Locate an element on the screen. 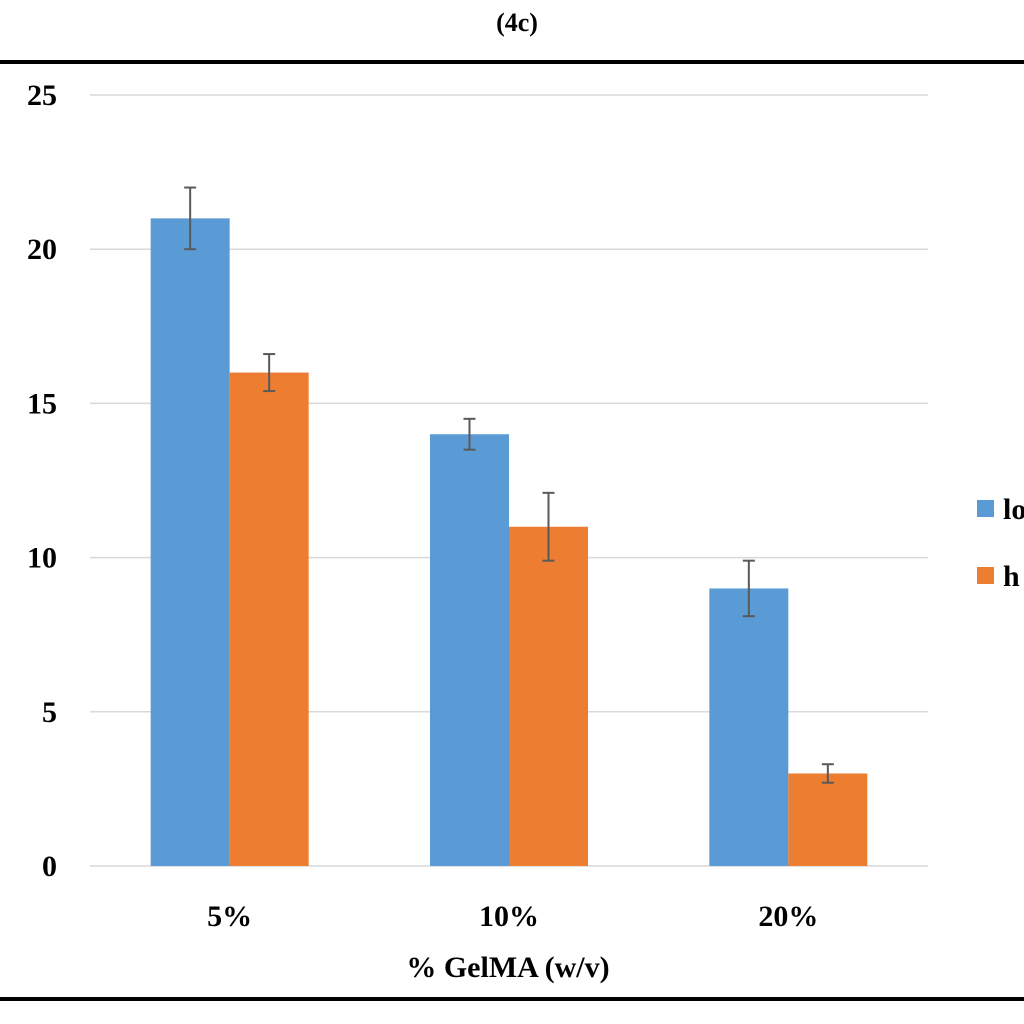 Image resolution: width=1024 pixels, height=1024 pixels. y-tick-label: 5 is located at coordinates (49, 712).